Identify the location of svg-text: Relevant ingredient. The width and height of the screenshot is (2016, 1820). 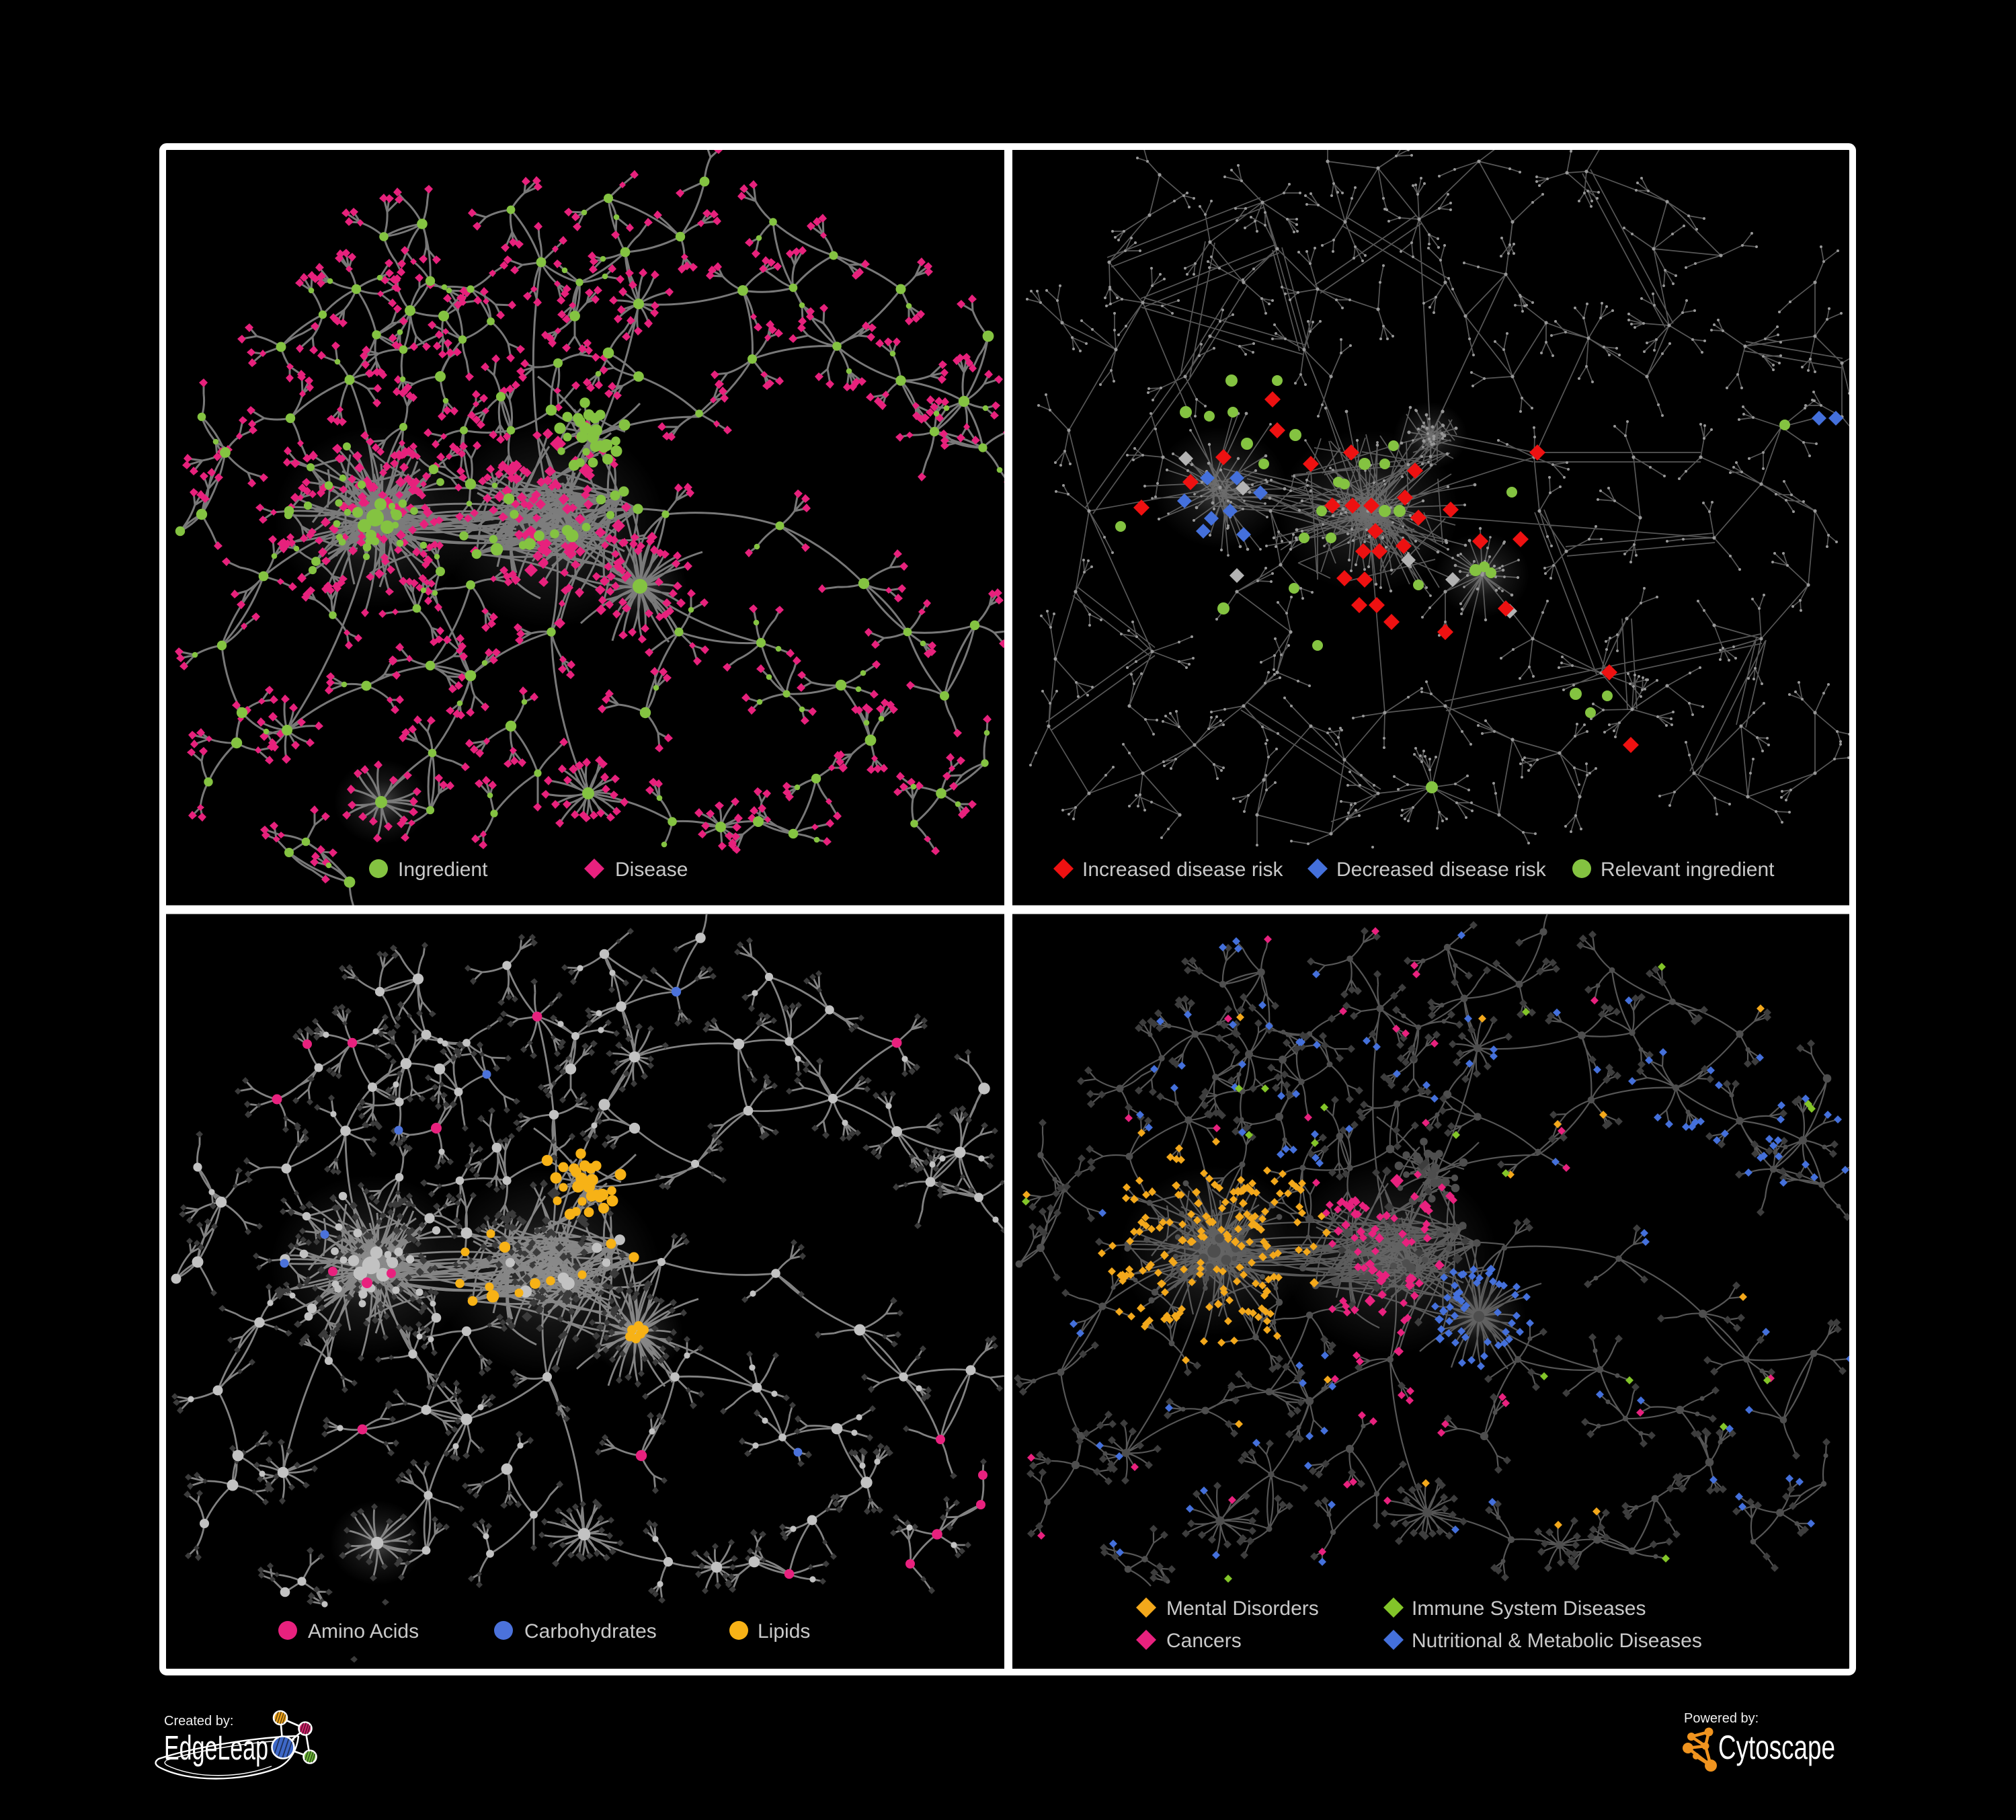
(1688, 870).